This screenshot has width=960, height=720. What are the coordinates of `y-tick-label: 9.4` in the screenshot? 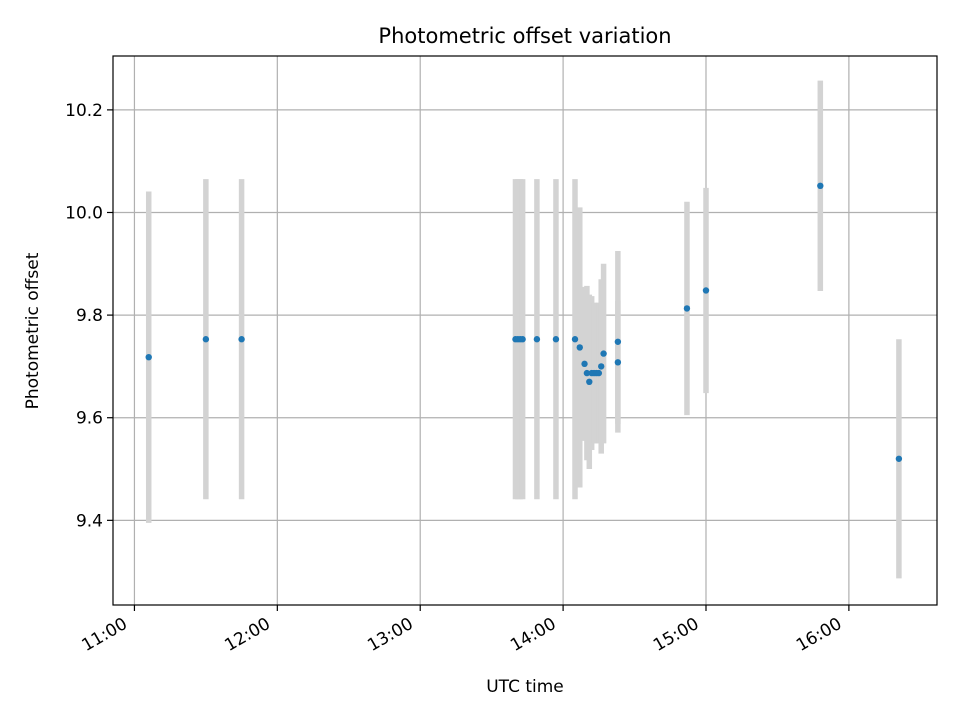 It's located at (89, 521).